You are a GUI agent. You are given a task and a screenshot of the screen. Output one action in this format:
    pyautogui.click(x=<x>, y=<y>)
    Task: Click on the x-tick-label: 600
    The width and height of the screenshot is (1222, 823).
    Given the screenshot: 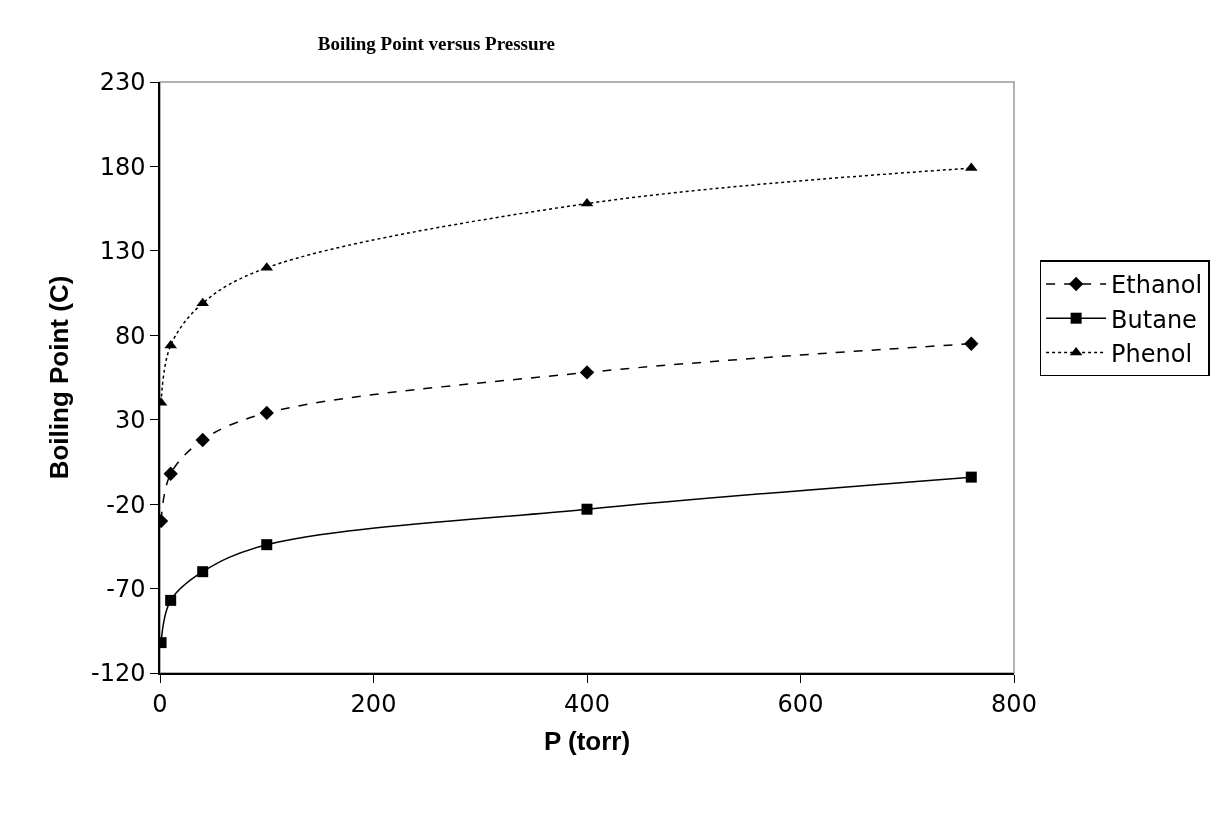 What is the action you would take?
    pyautogui.click(x=800, y=703)
    